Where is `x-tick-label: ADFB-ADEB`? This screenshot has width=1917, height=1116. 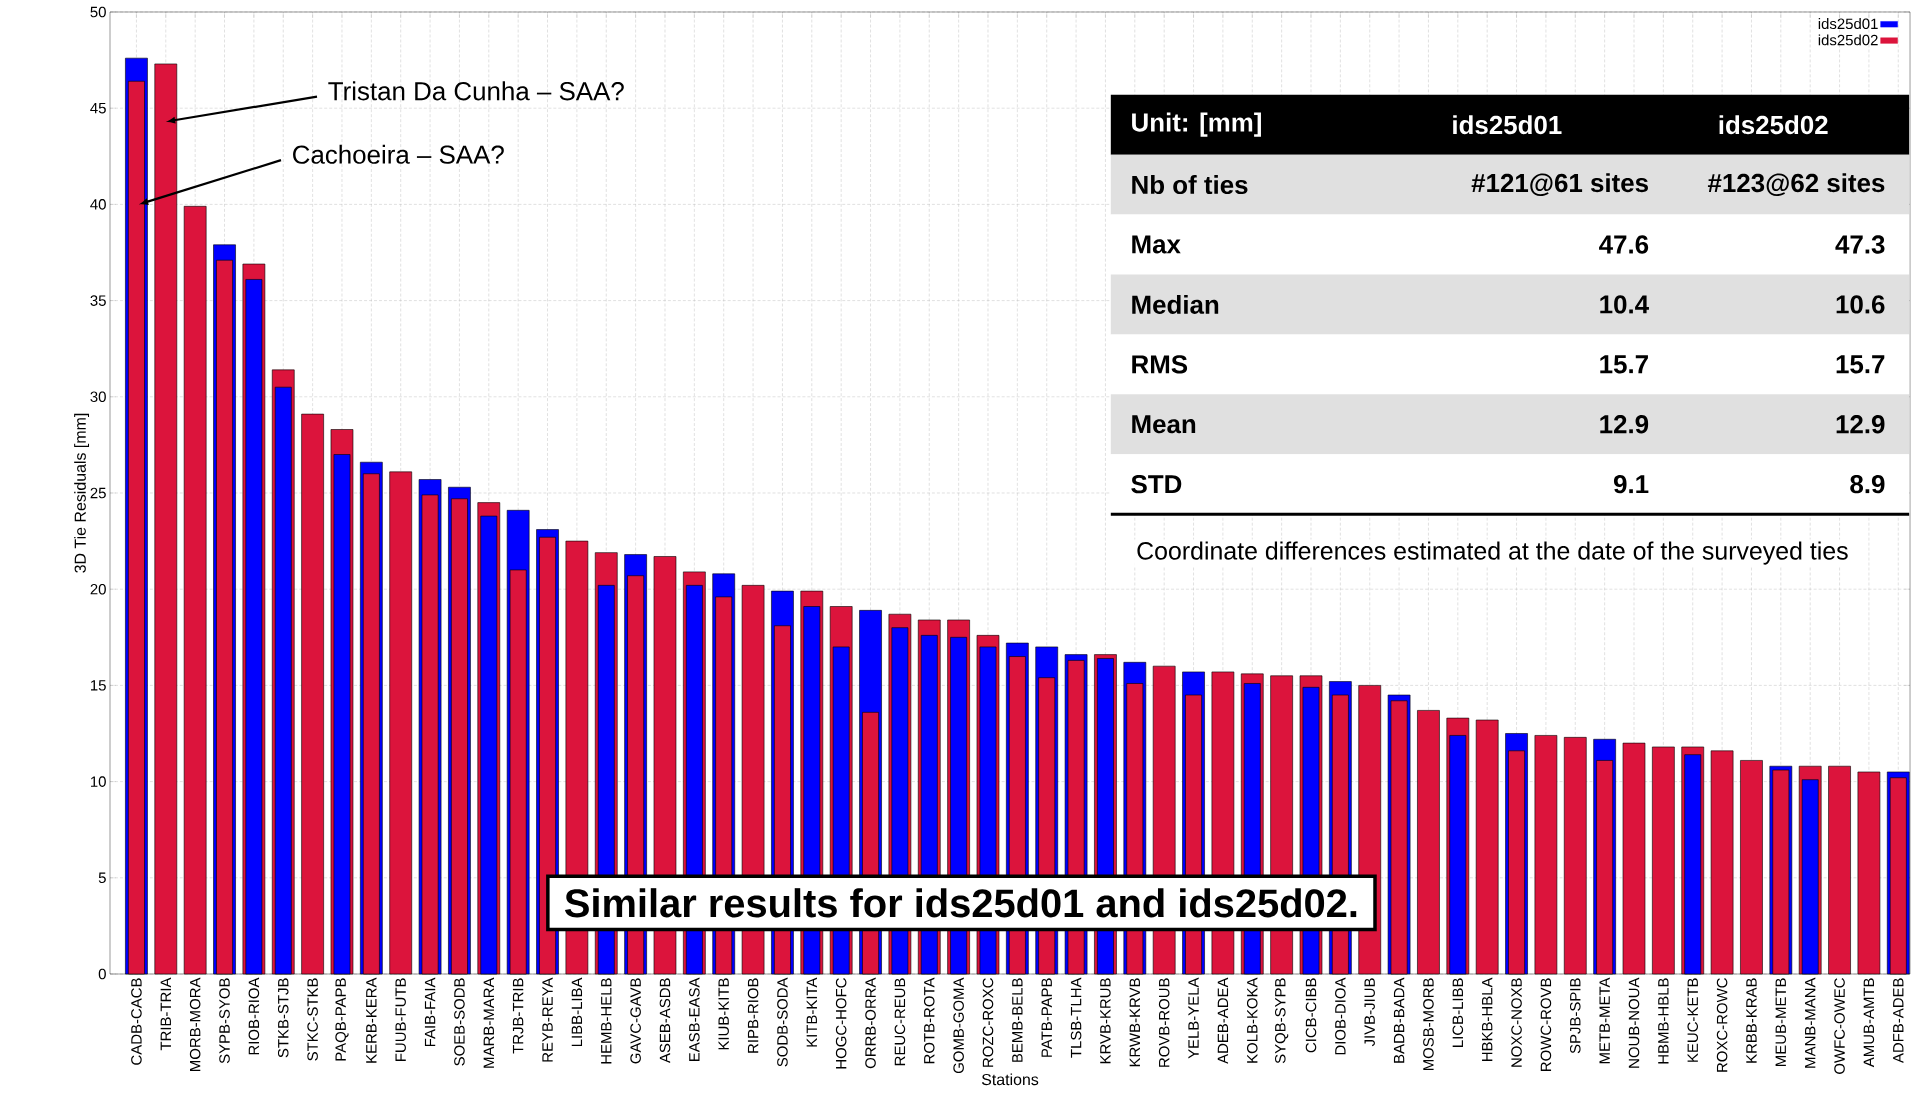 x-tick-label: ADFB-ADEB is located at coordinates (1898, 1021).